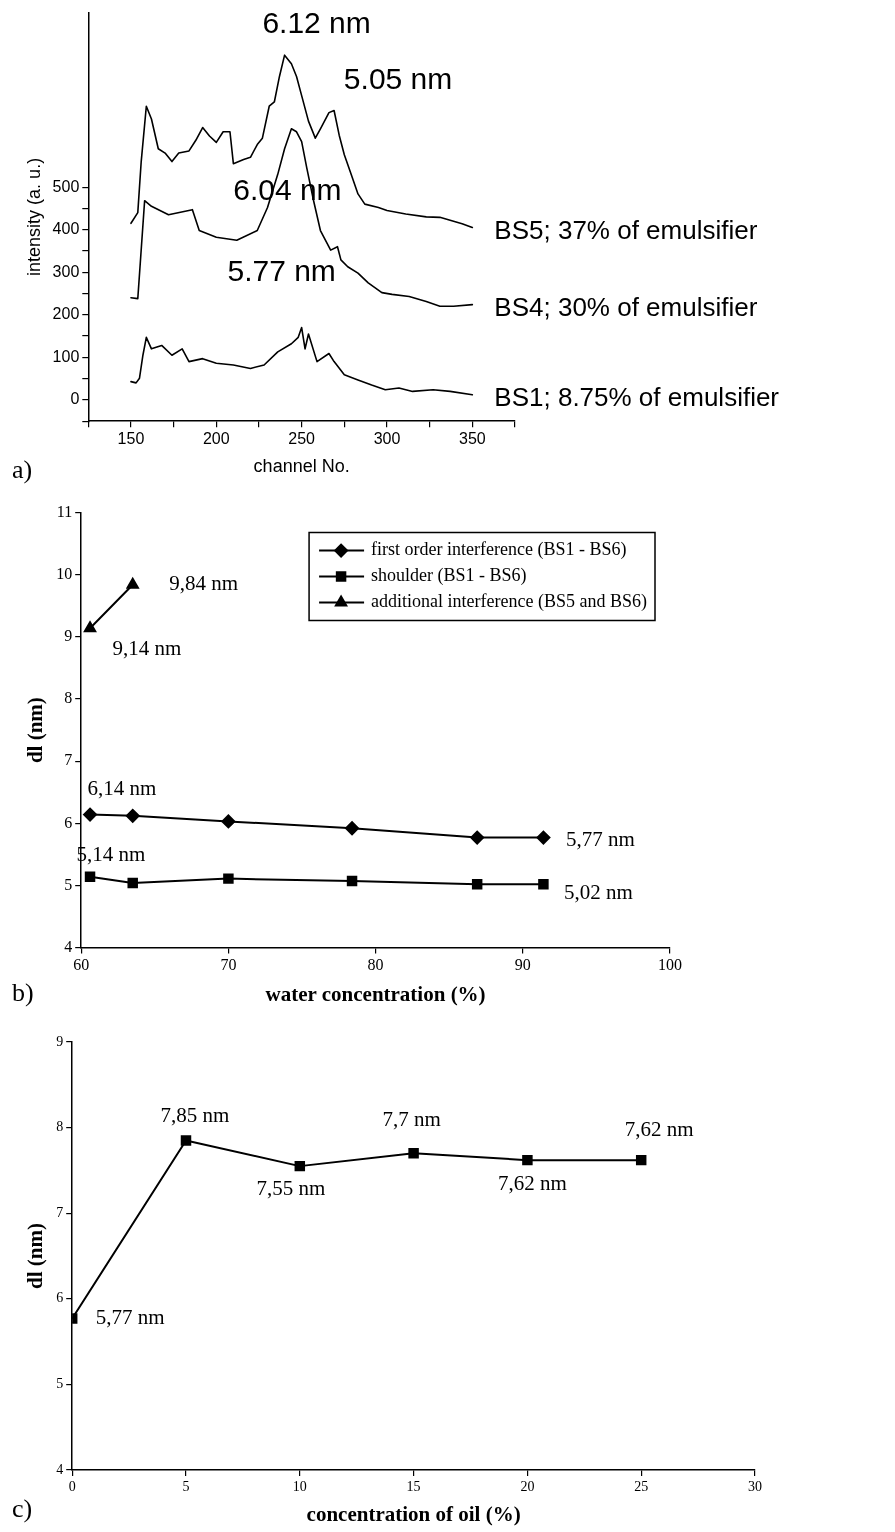 The image size is (895, 1532). What do you see at coordinates (66, 314) in the screenshot?
I see `y-tick-label: 200` at bounding box center [66, 314].